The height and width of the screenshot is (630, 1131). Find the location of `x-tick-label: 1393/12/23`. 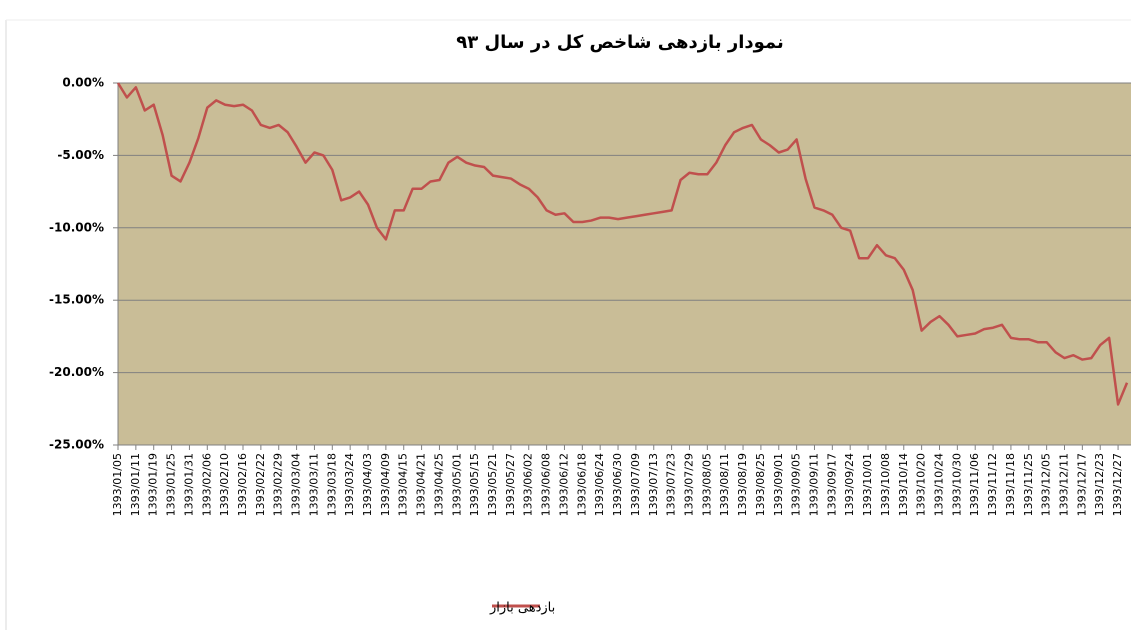

x-tick-label: 1393/12/23 is located at coordinates (1099, 484).